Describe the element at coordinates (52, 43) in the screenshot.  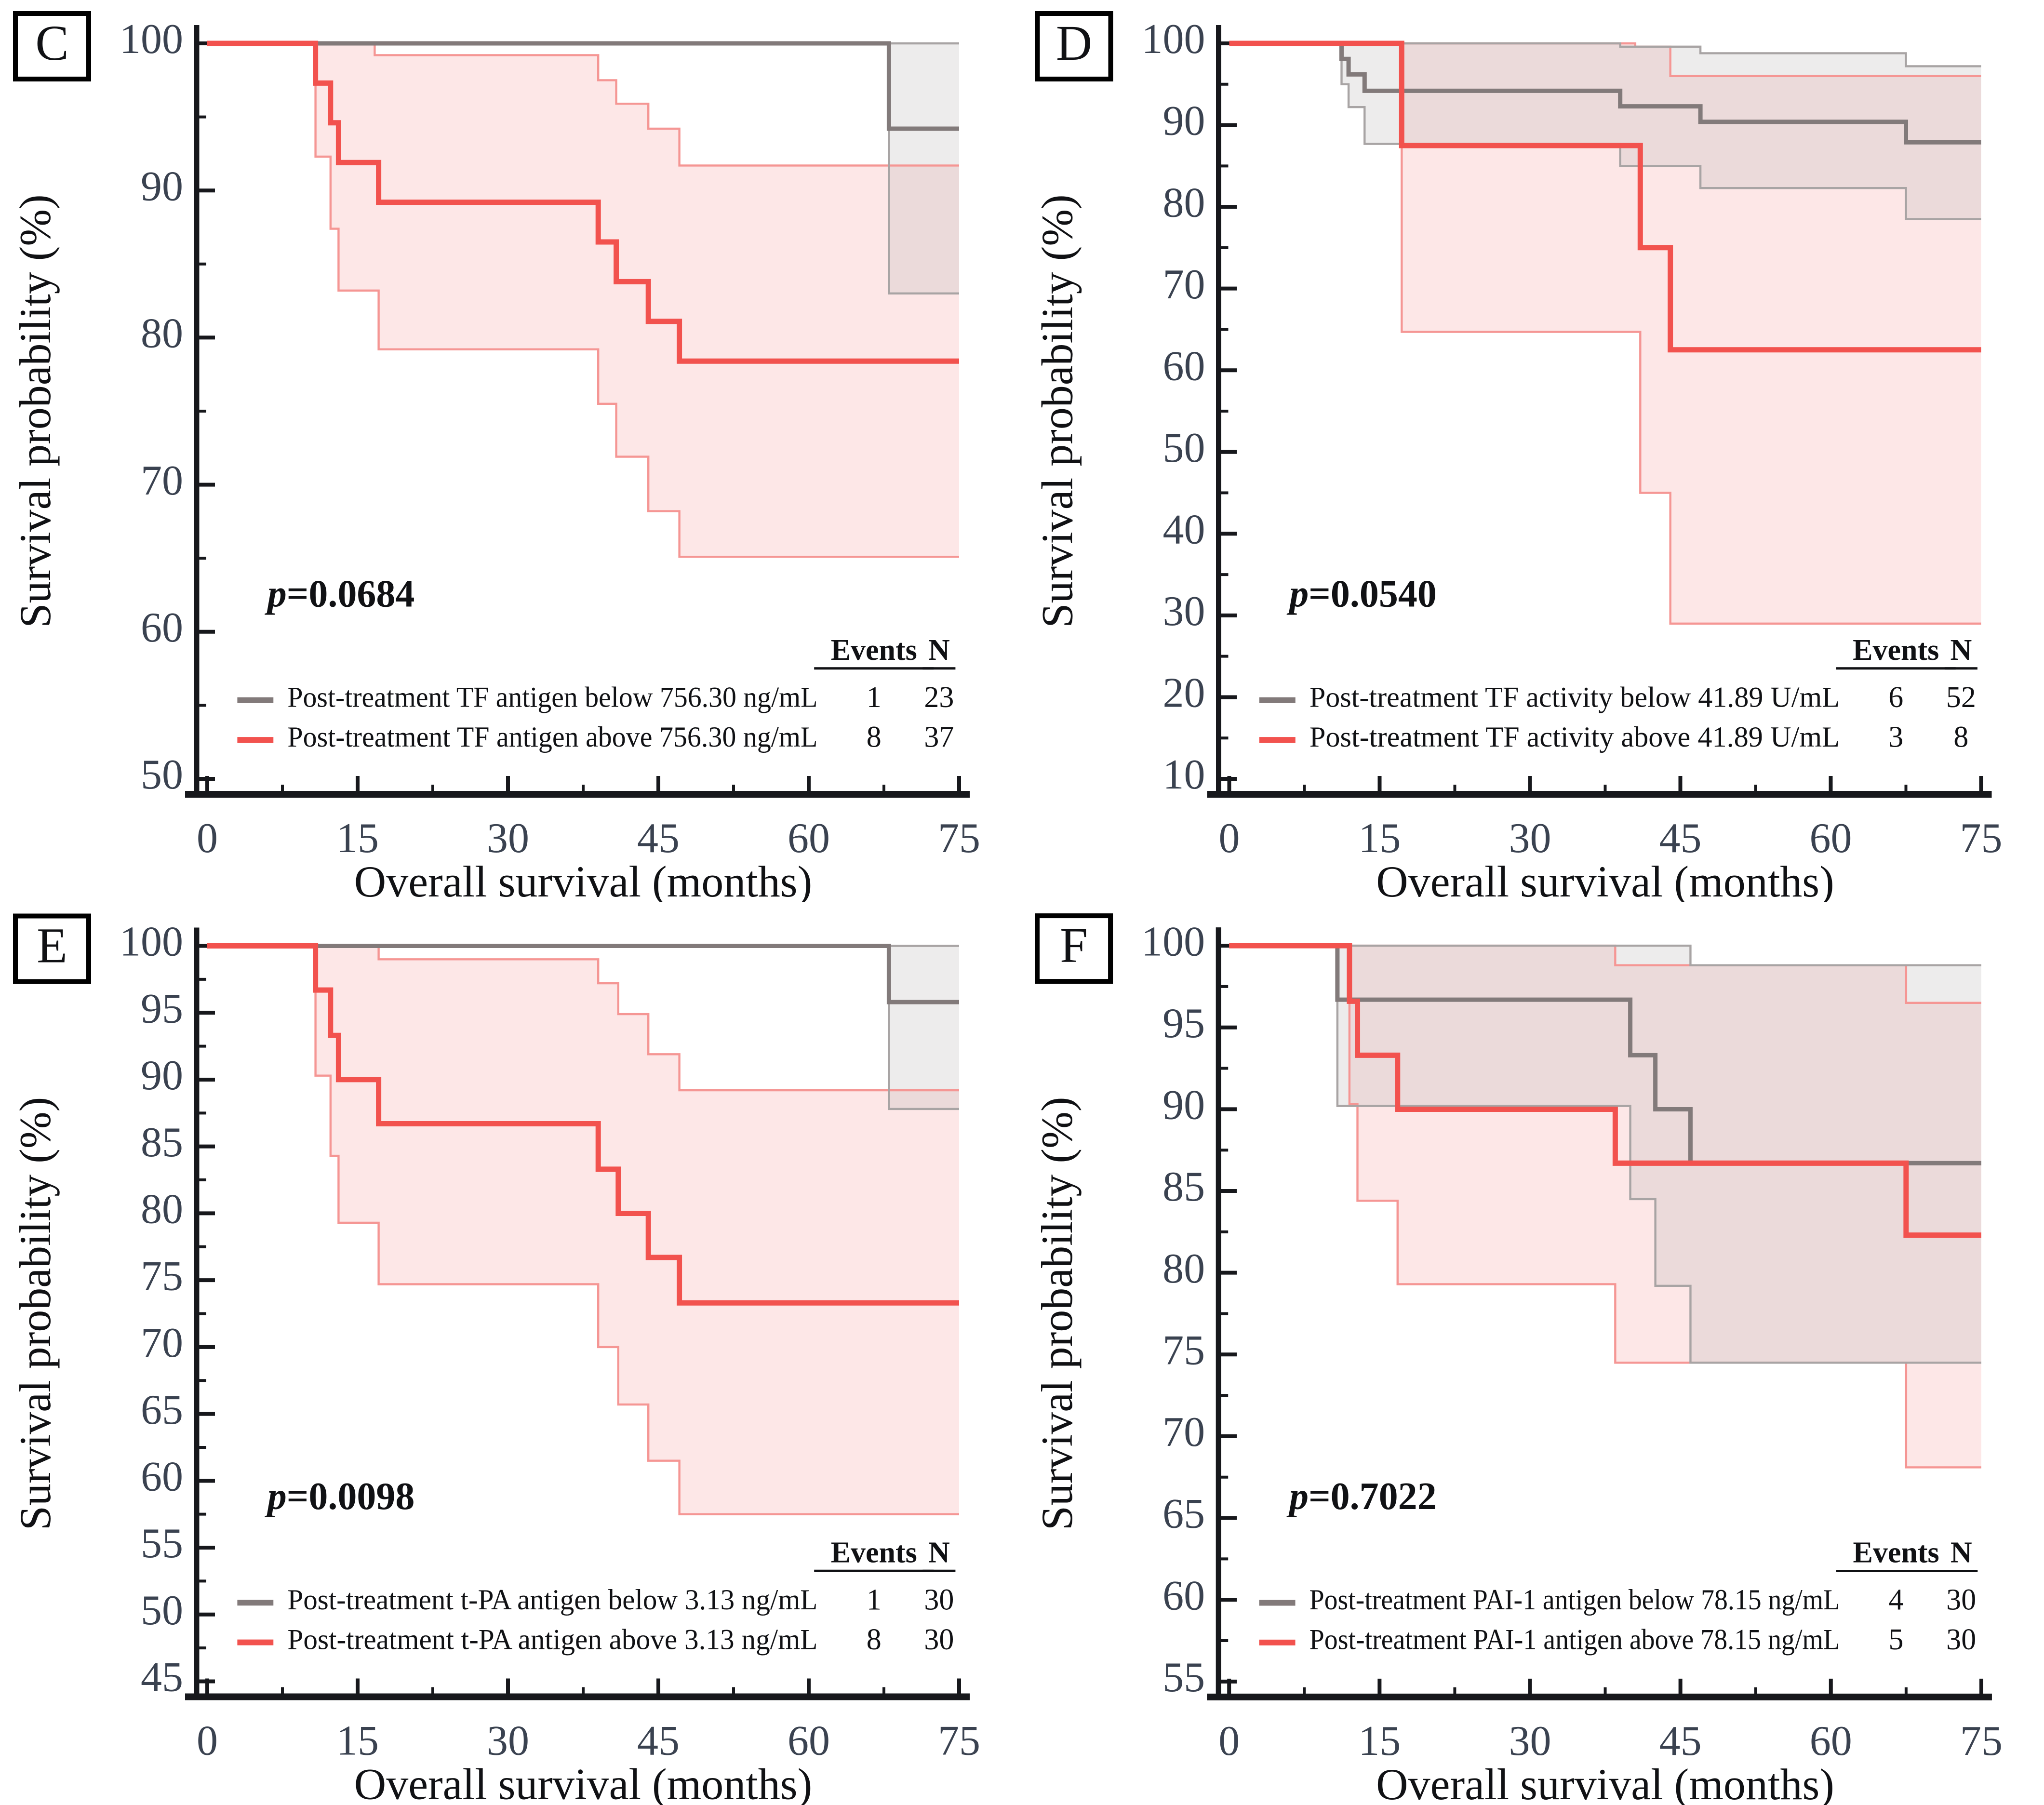
I see `panel-letter: C` at that location.